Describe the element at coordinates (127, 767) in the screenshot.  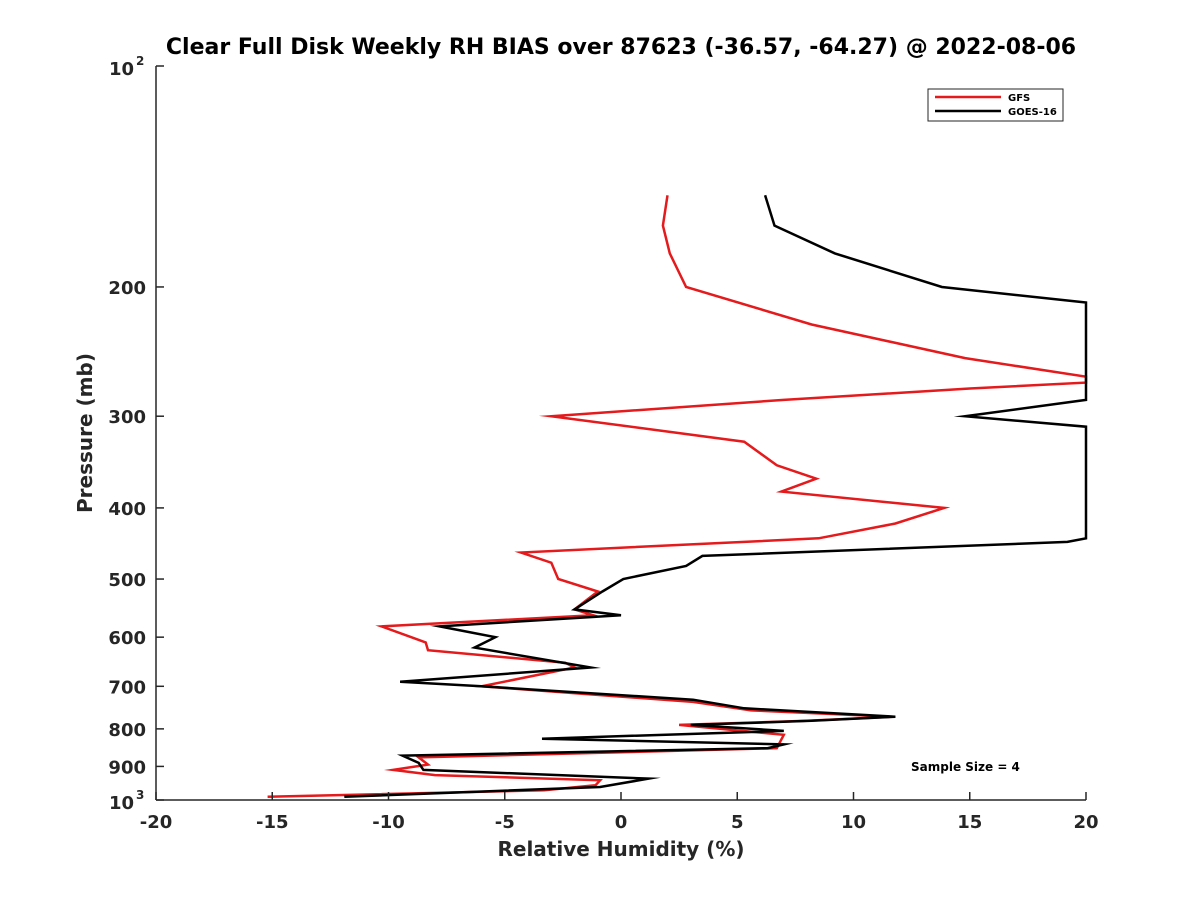
I see `y-tick-label: 900` at that location.